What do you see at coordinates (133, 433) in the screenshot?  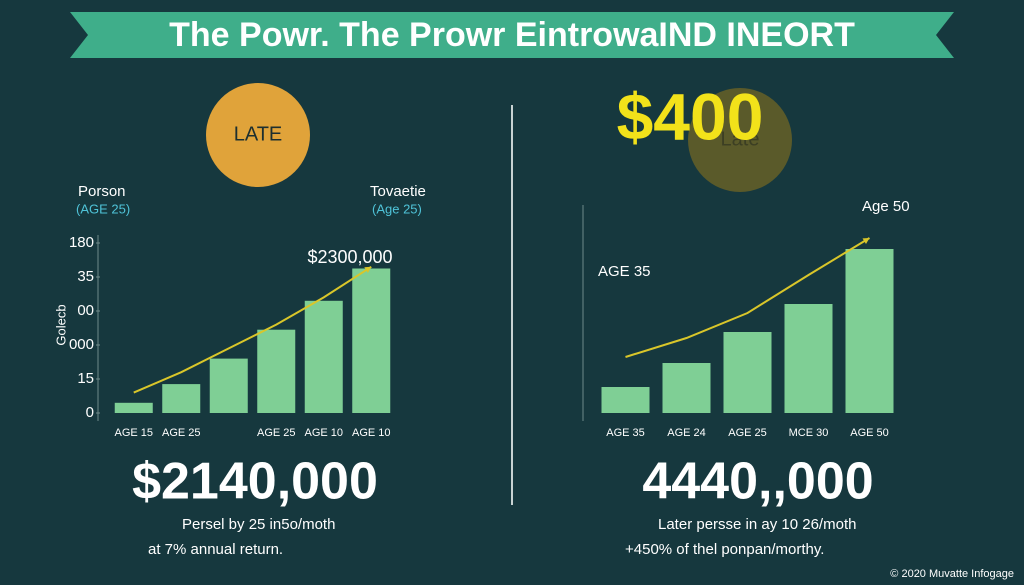 I see `x-tick-label: AGE 15` at bounding box center [133, 433].